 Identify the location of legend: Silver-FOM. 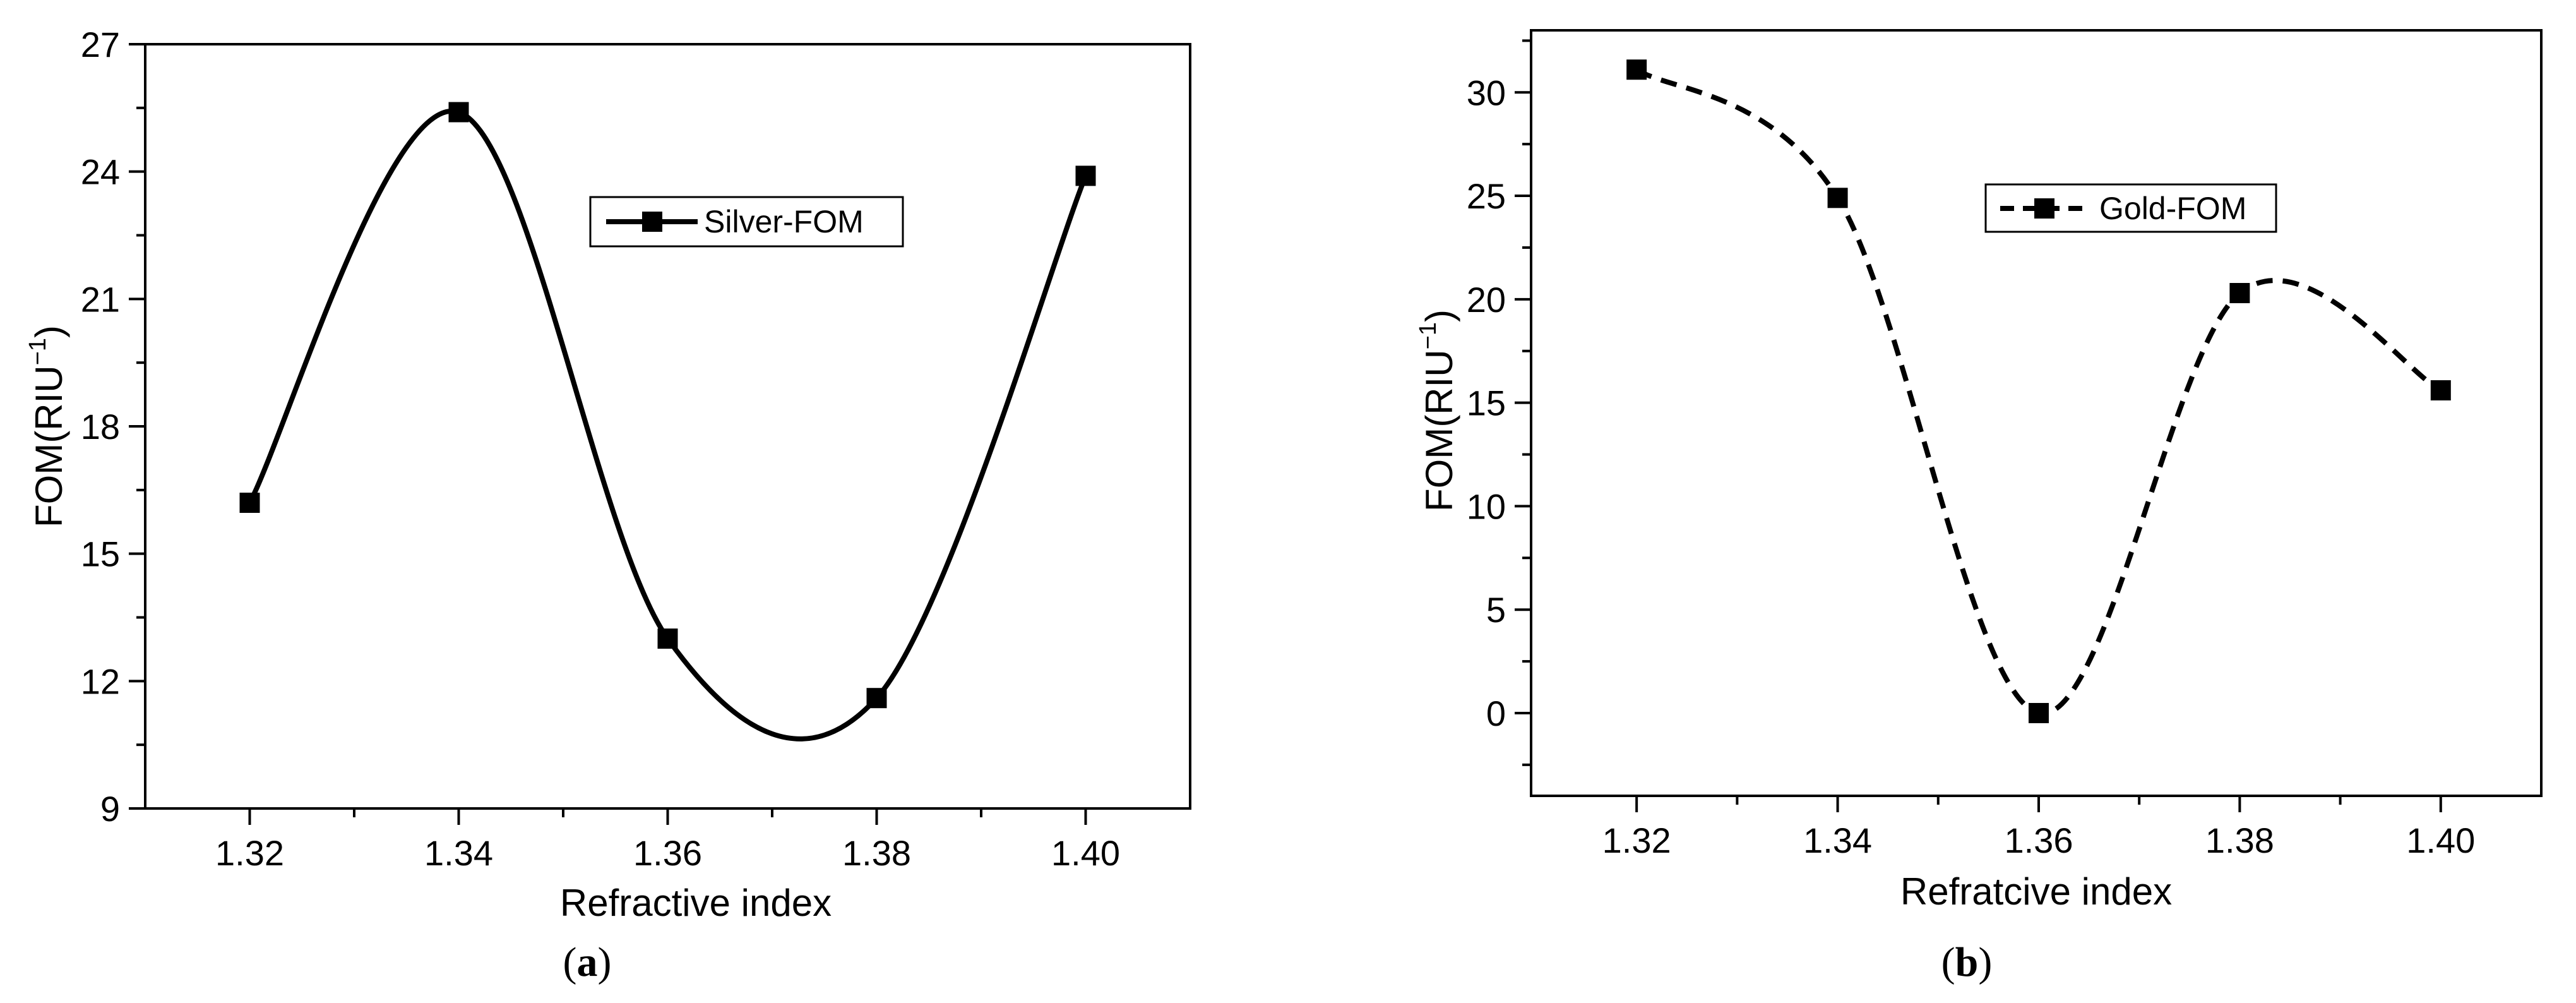
(746, 222).